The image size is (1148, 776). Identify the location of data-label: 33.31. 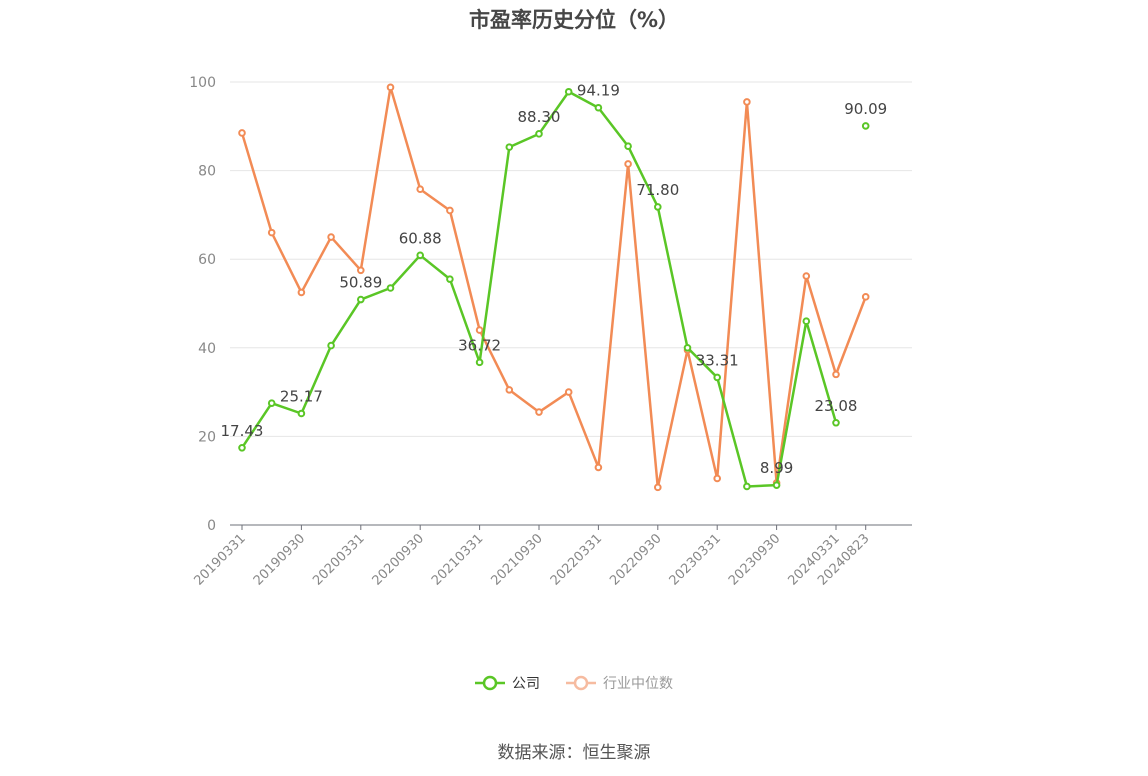
(717, 360).